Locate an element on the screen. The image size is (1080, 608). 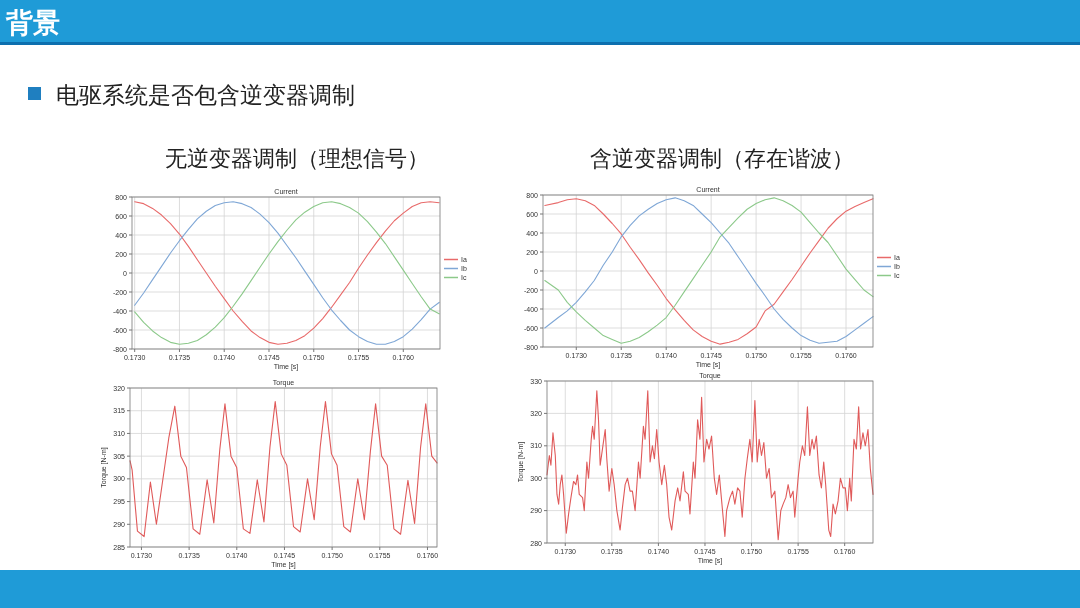
text: 无逆变器调制（理想信号） is located at coordinates (297, 158).